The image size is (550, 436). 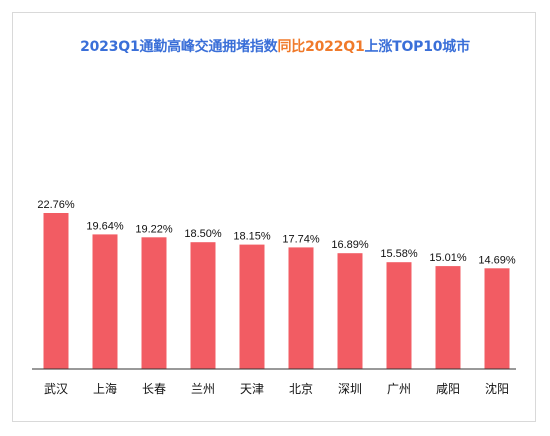 What do you see at coordinates (105, 388) in the screenshot?
I see `category-label: 上海` at bounding box center [105, 388].